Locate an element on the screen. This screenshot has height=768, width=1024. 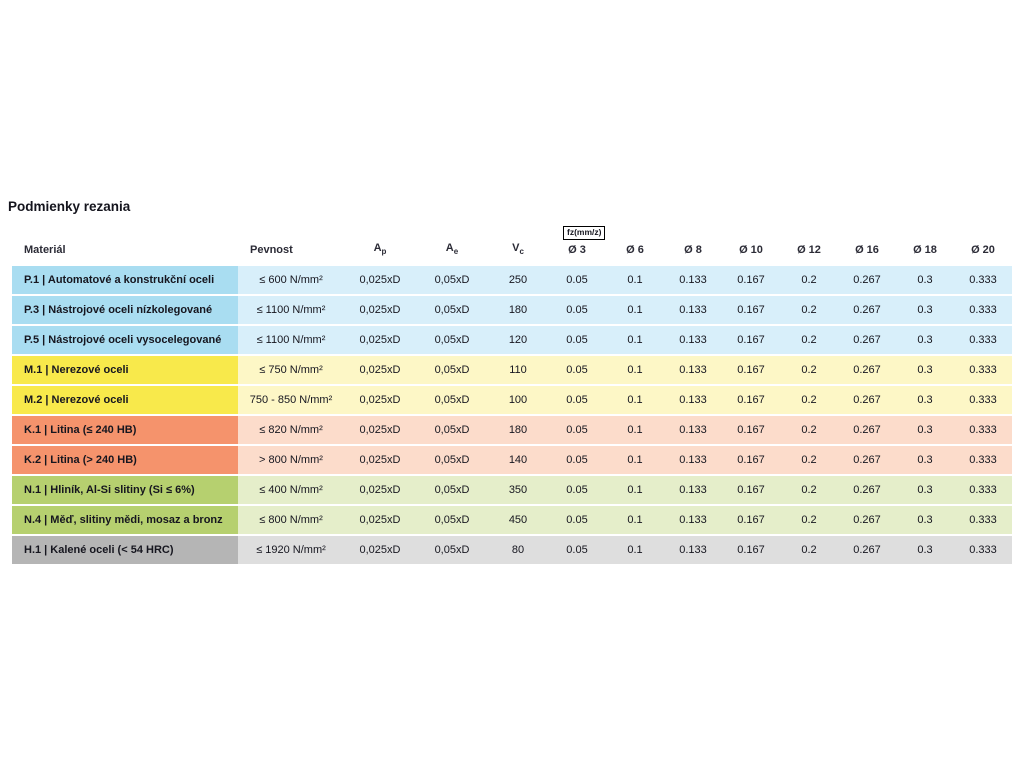
pevnost-cell: ≤ 750 N/mm² is located at coordinates (291, 370).